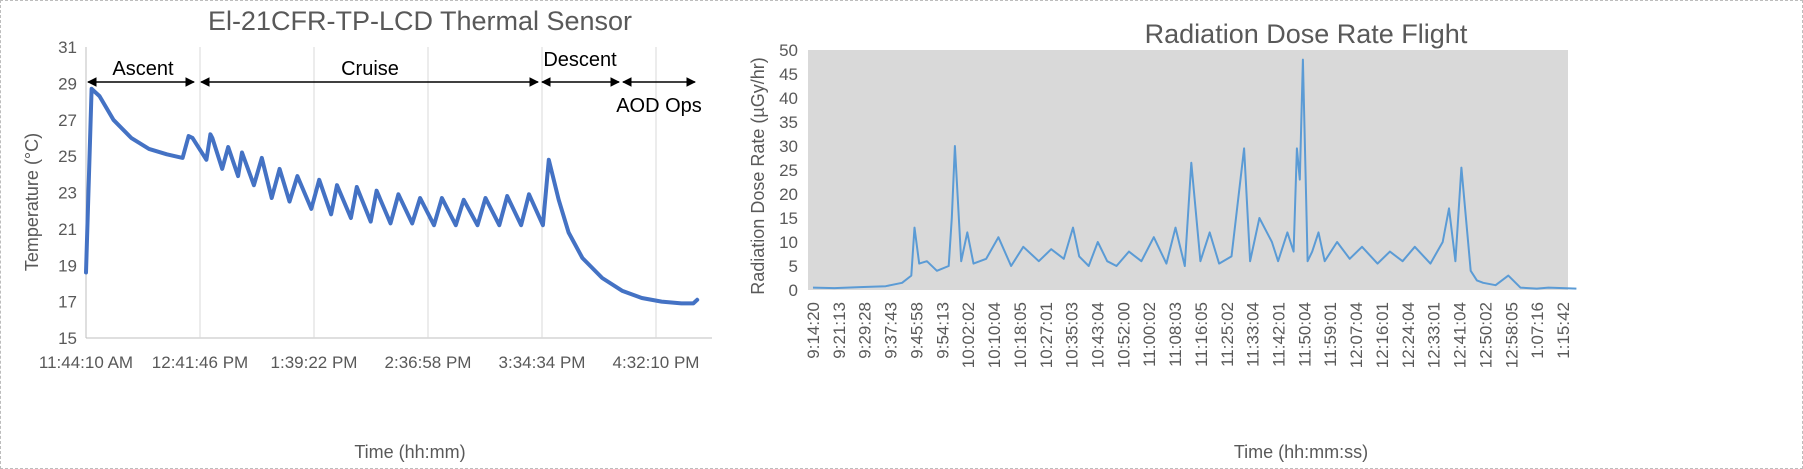  I want to click on thermal-x-tick-label: 12:41:46 PM, so click(200, 362).